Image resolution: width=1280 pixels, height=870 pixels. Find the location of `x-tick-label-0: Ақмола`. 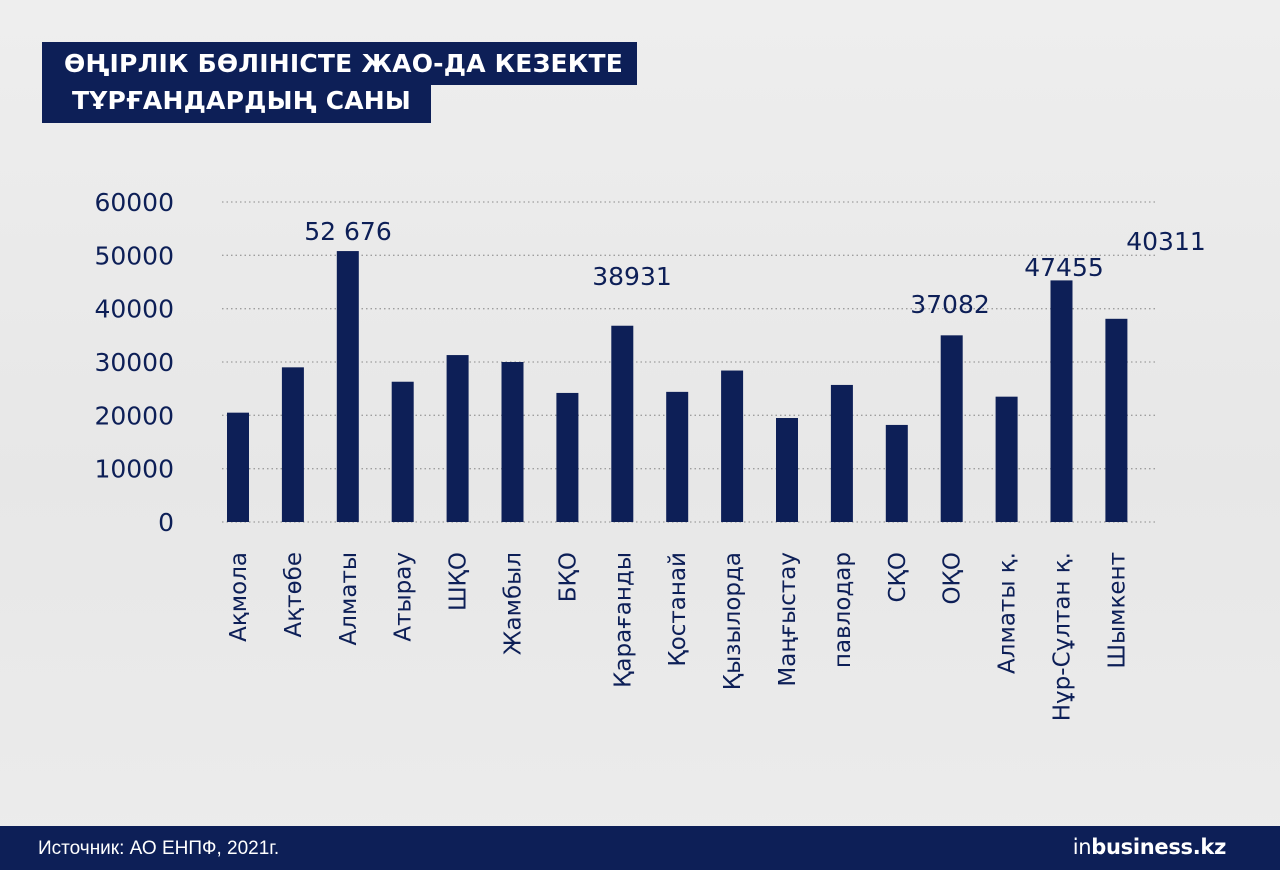

x-tick-label-0: Ақмола is located at coordinates (239, 597).